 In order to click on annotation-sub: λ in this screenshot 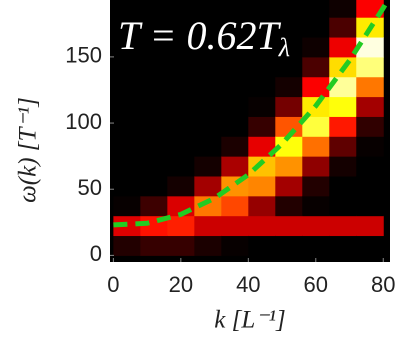, I will do `click(284, 47)`.